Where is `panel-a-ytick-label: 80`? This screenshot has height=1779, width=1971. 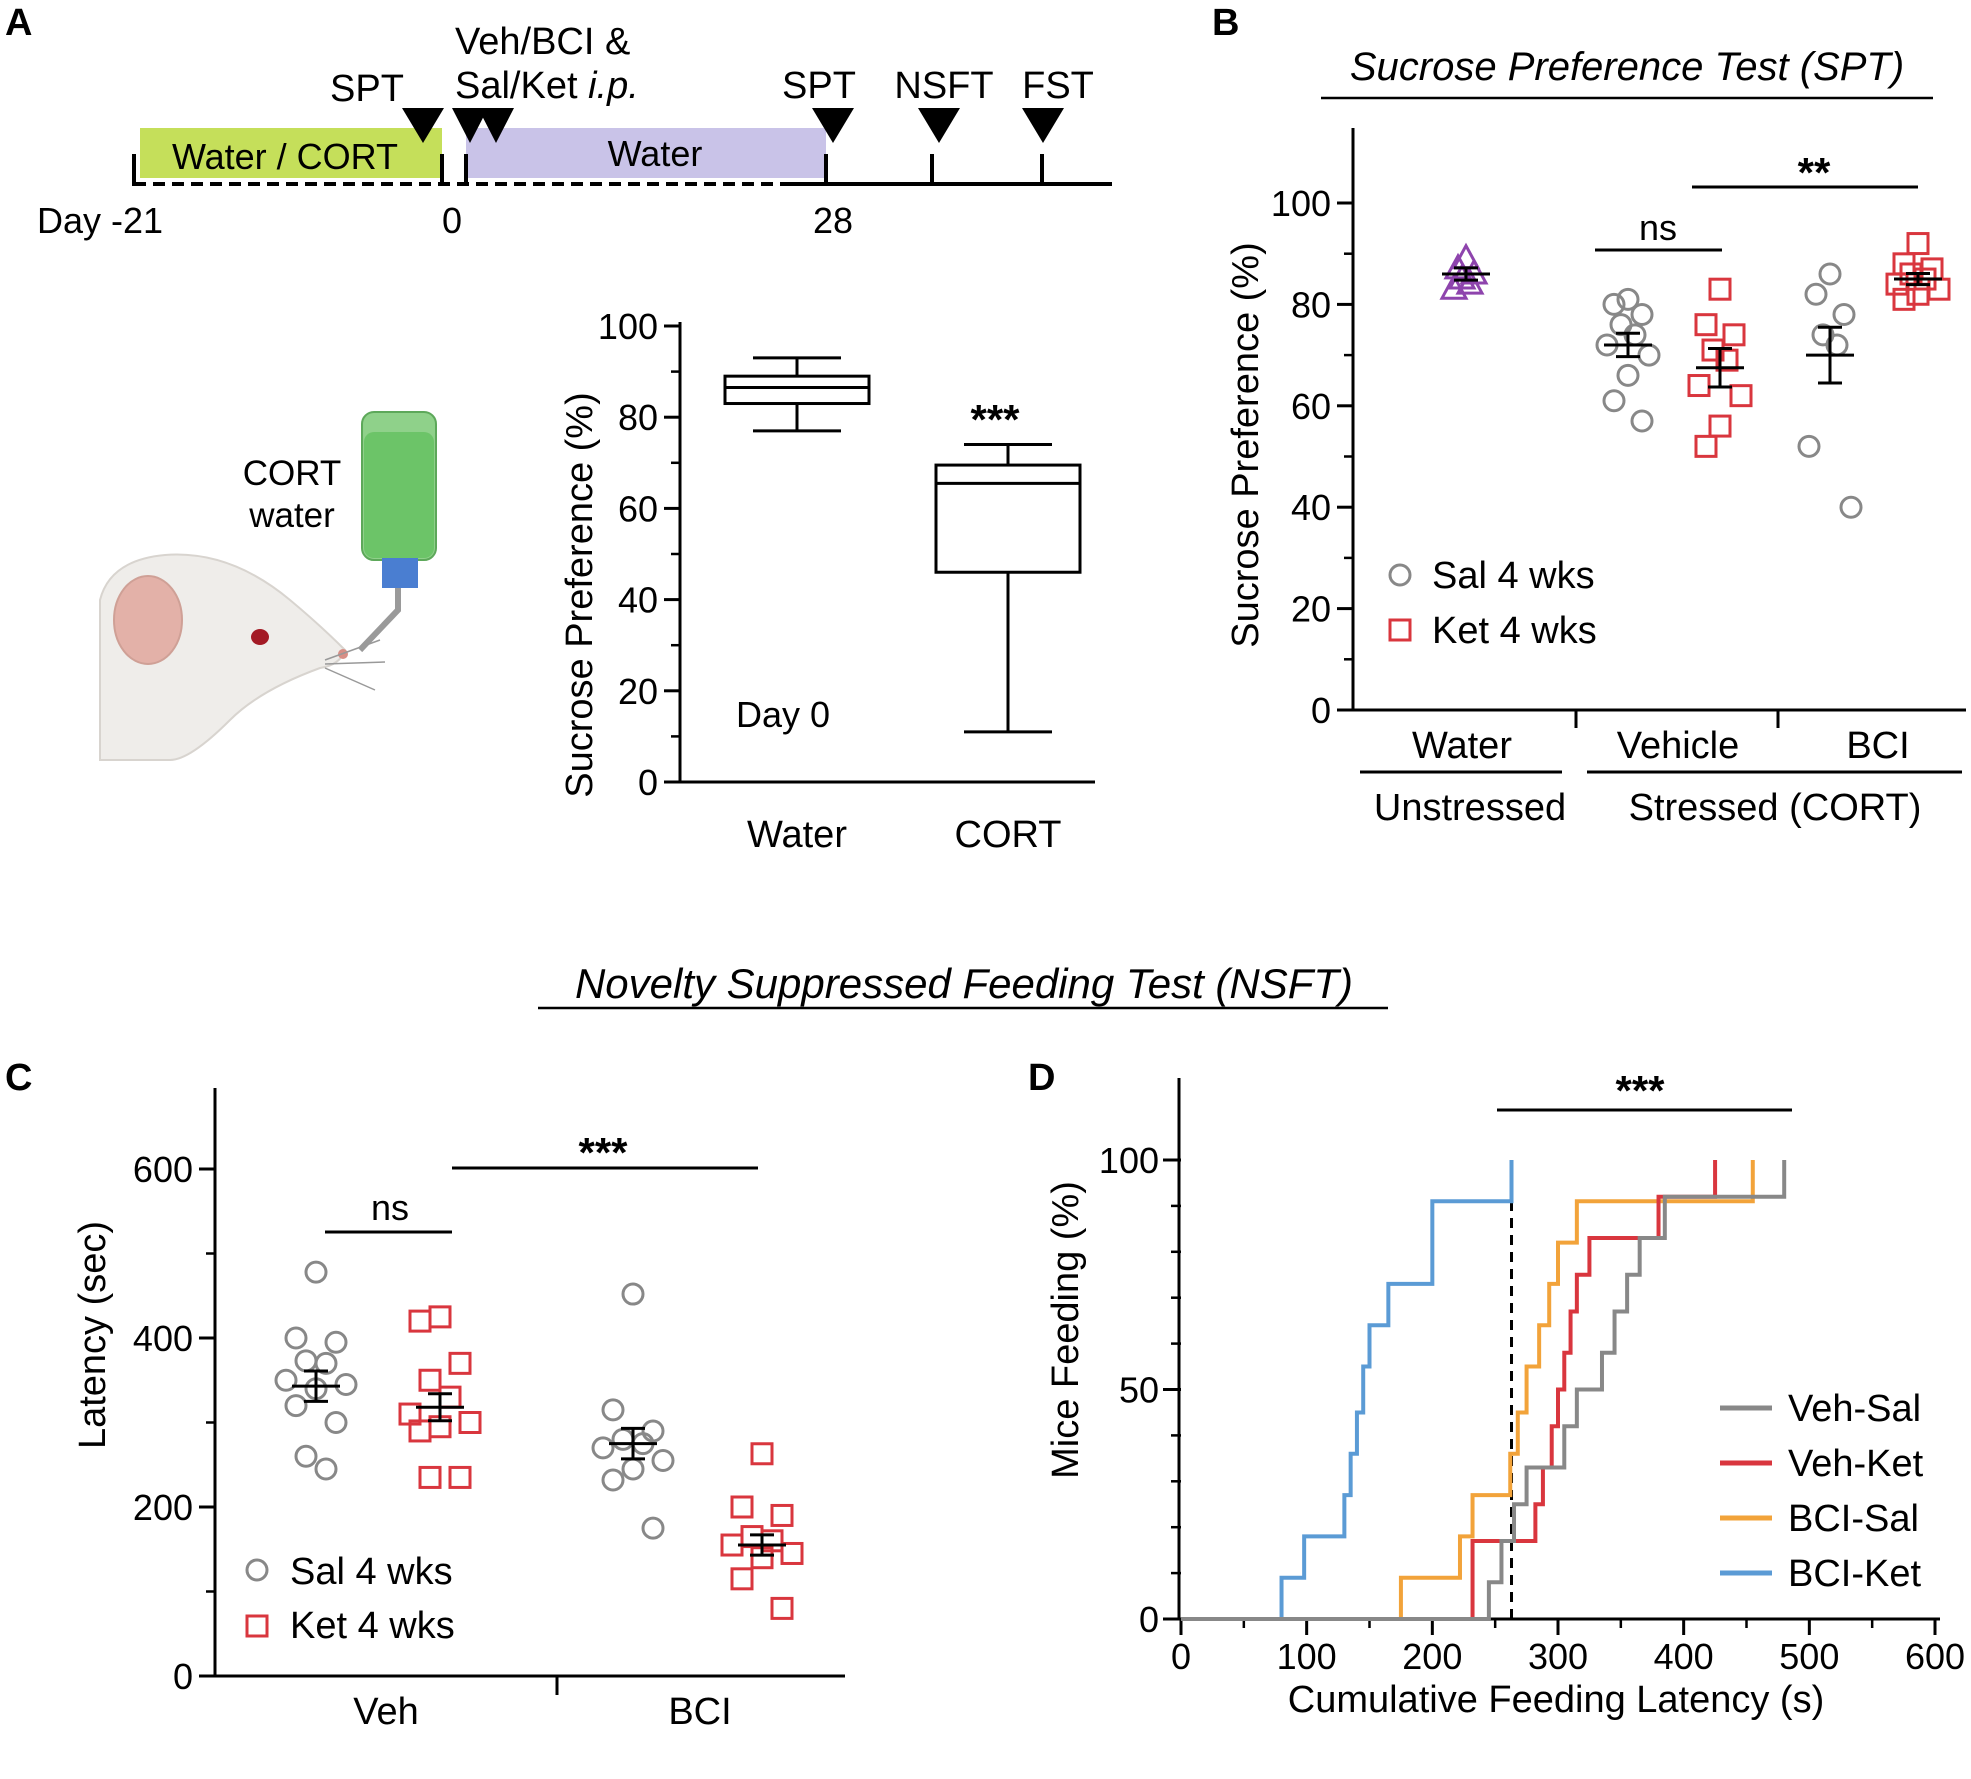 panel-a-ytick-label: 80 is located at coordinates (638, 417).